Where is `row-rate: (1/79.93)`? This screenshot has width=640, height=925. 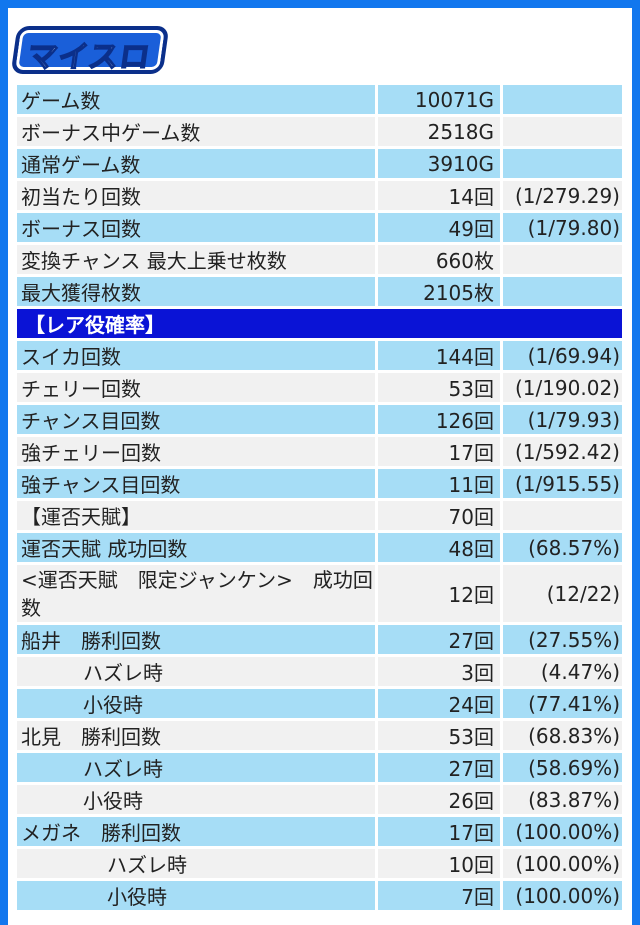 row-rate: (1/79.93) is located at coordinates (561, 419).